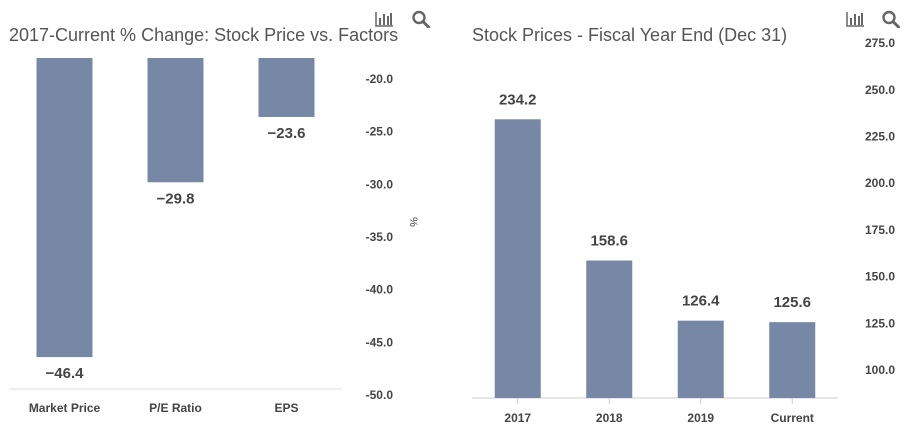  Describe the element at coordinates (700, 418) in the screenshot. I see `x-tick-label: 2019` at that location.